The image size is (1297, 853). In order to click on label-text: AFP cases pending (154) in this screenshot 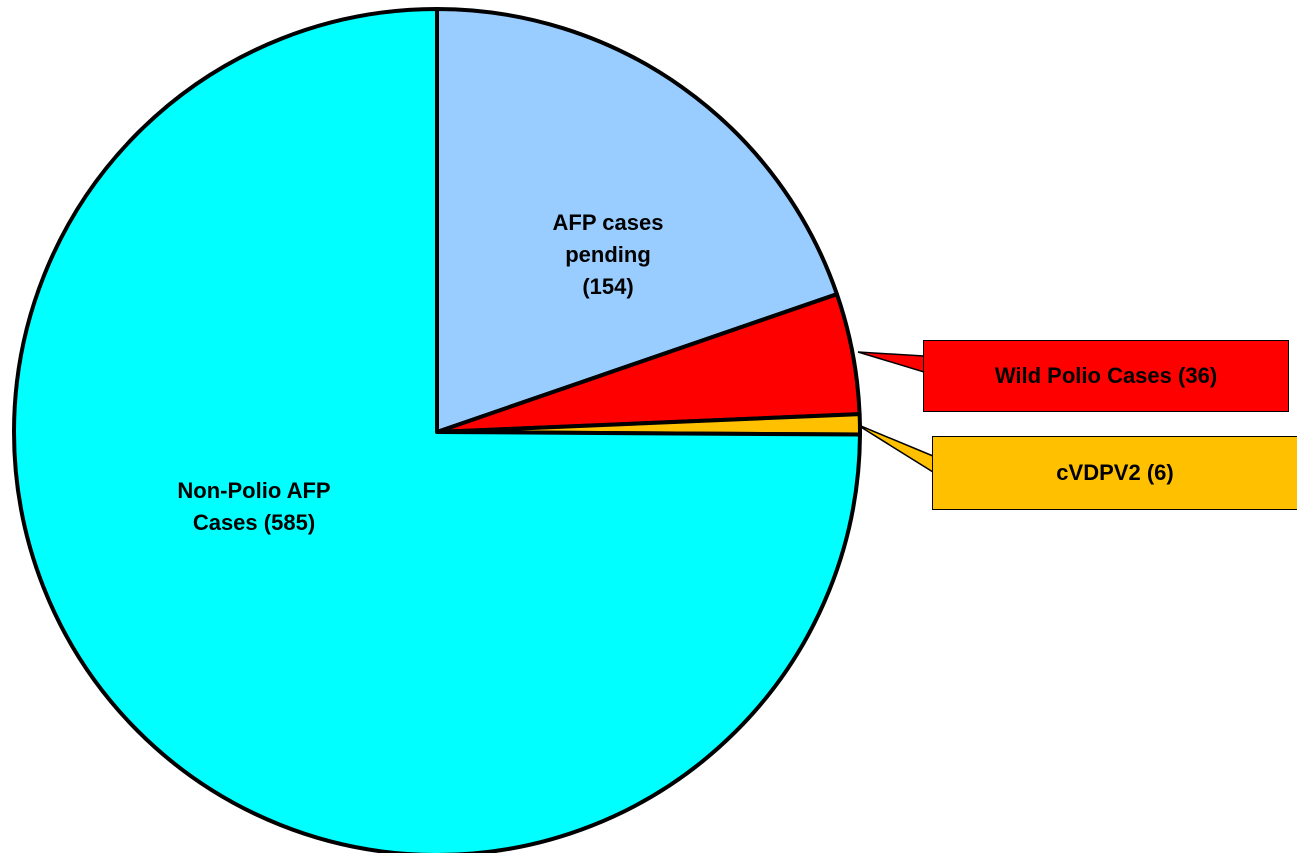, I will do `click(608, 254)`.